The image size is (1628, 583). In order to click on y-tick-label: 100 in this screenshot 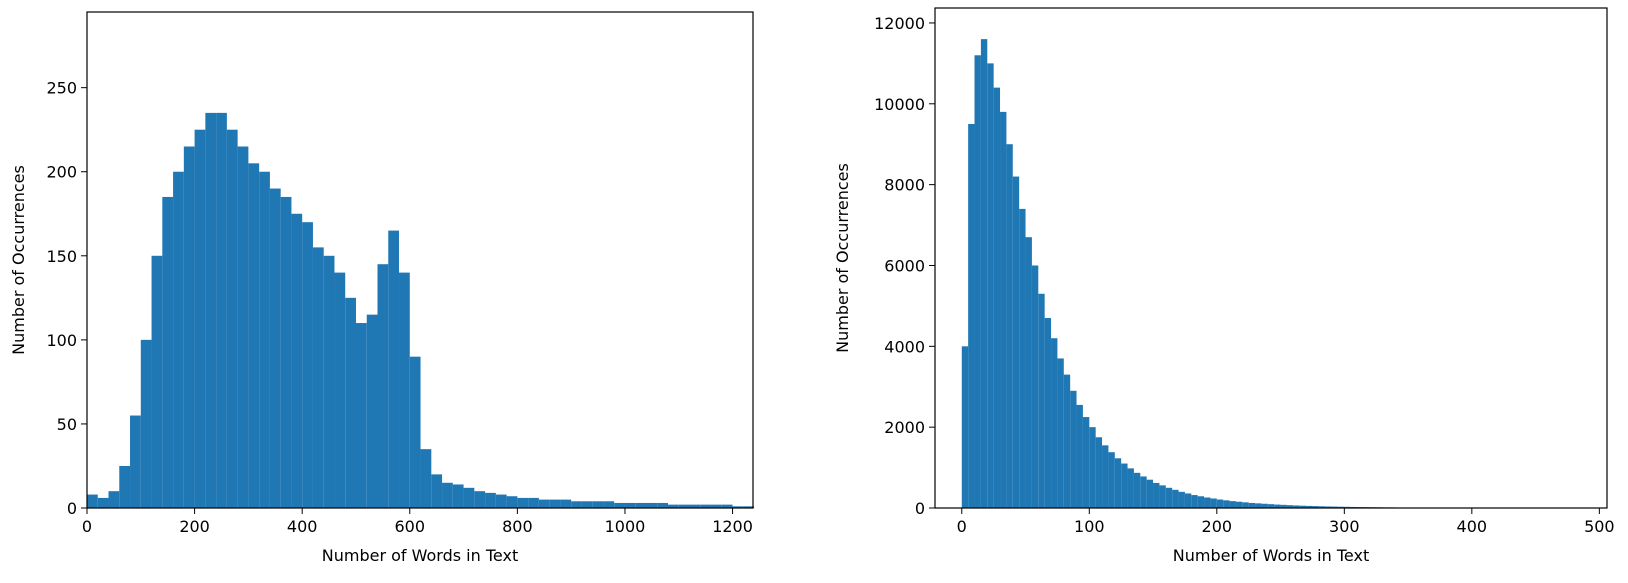, I will do `click(61, 340)`.